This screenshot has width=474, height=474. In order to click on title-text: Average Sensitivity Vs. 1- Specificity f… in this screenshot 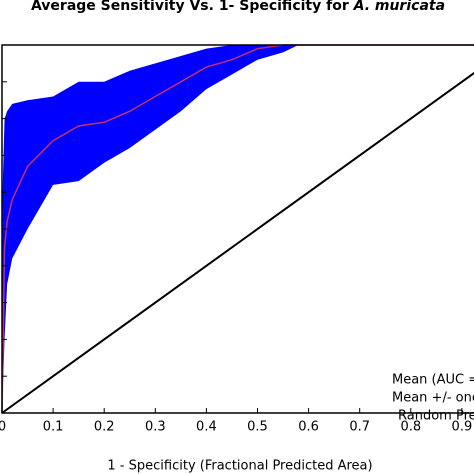, I will do `click(192, 7)`.